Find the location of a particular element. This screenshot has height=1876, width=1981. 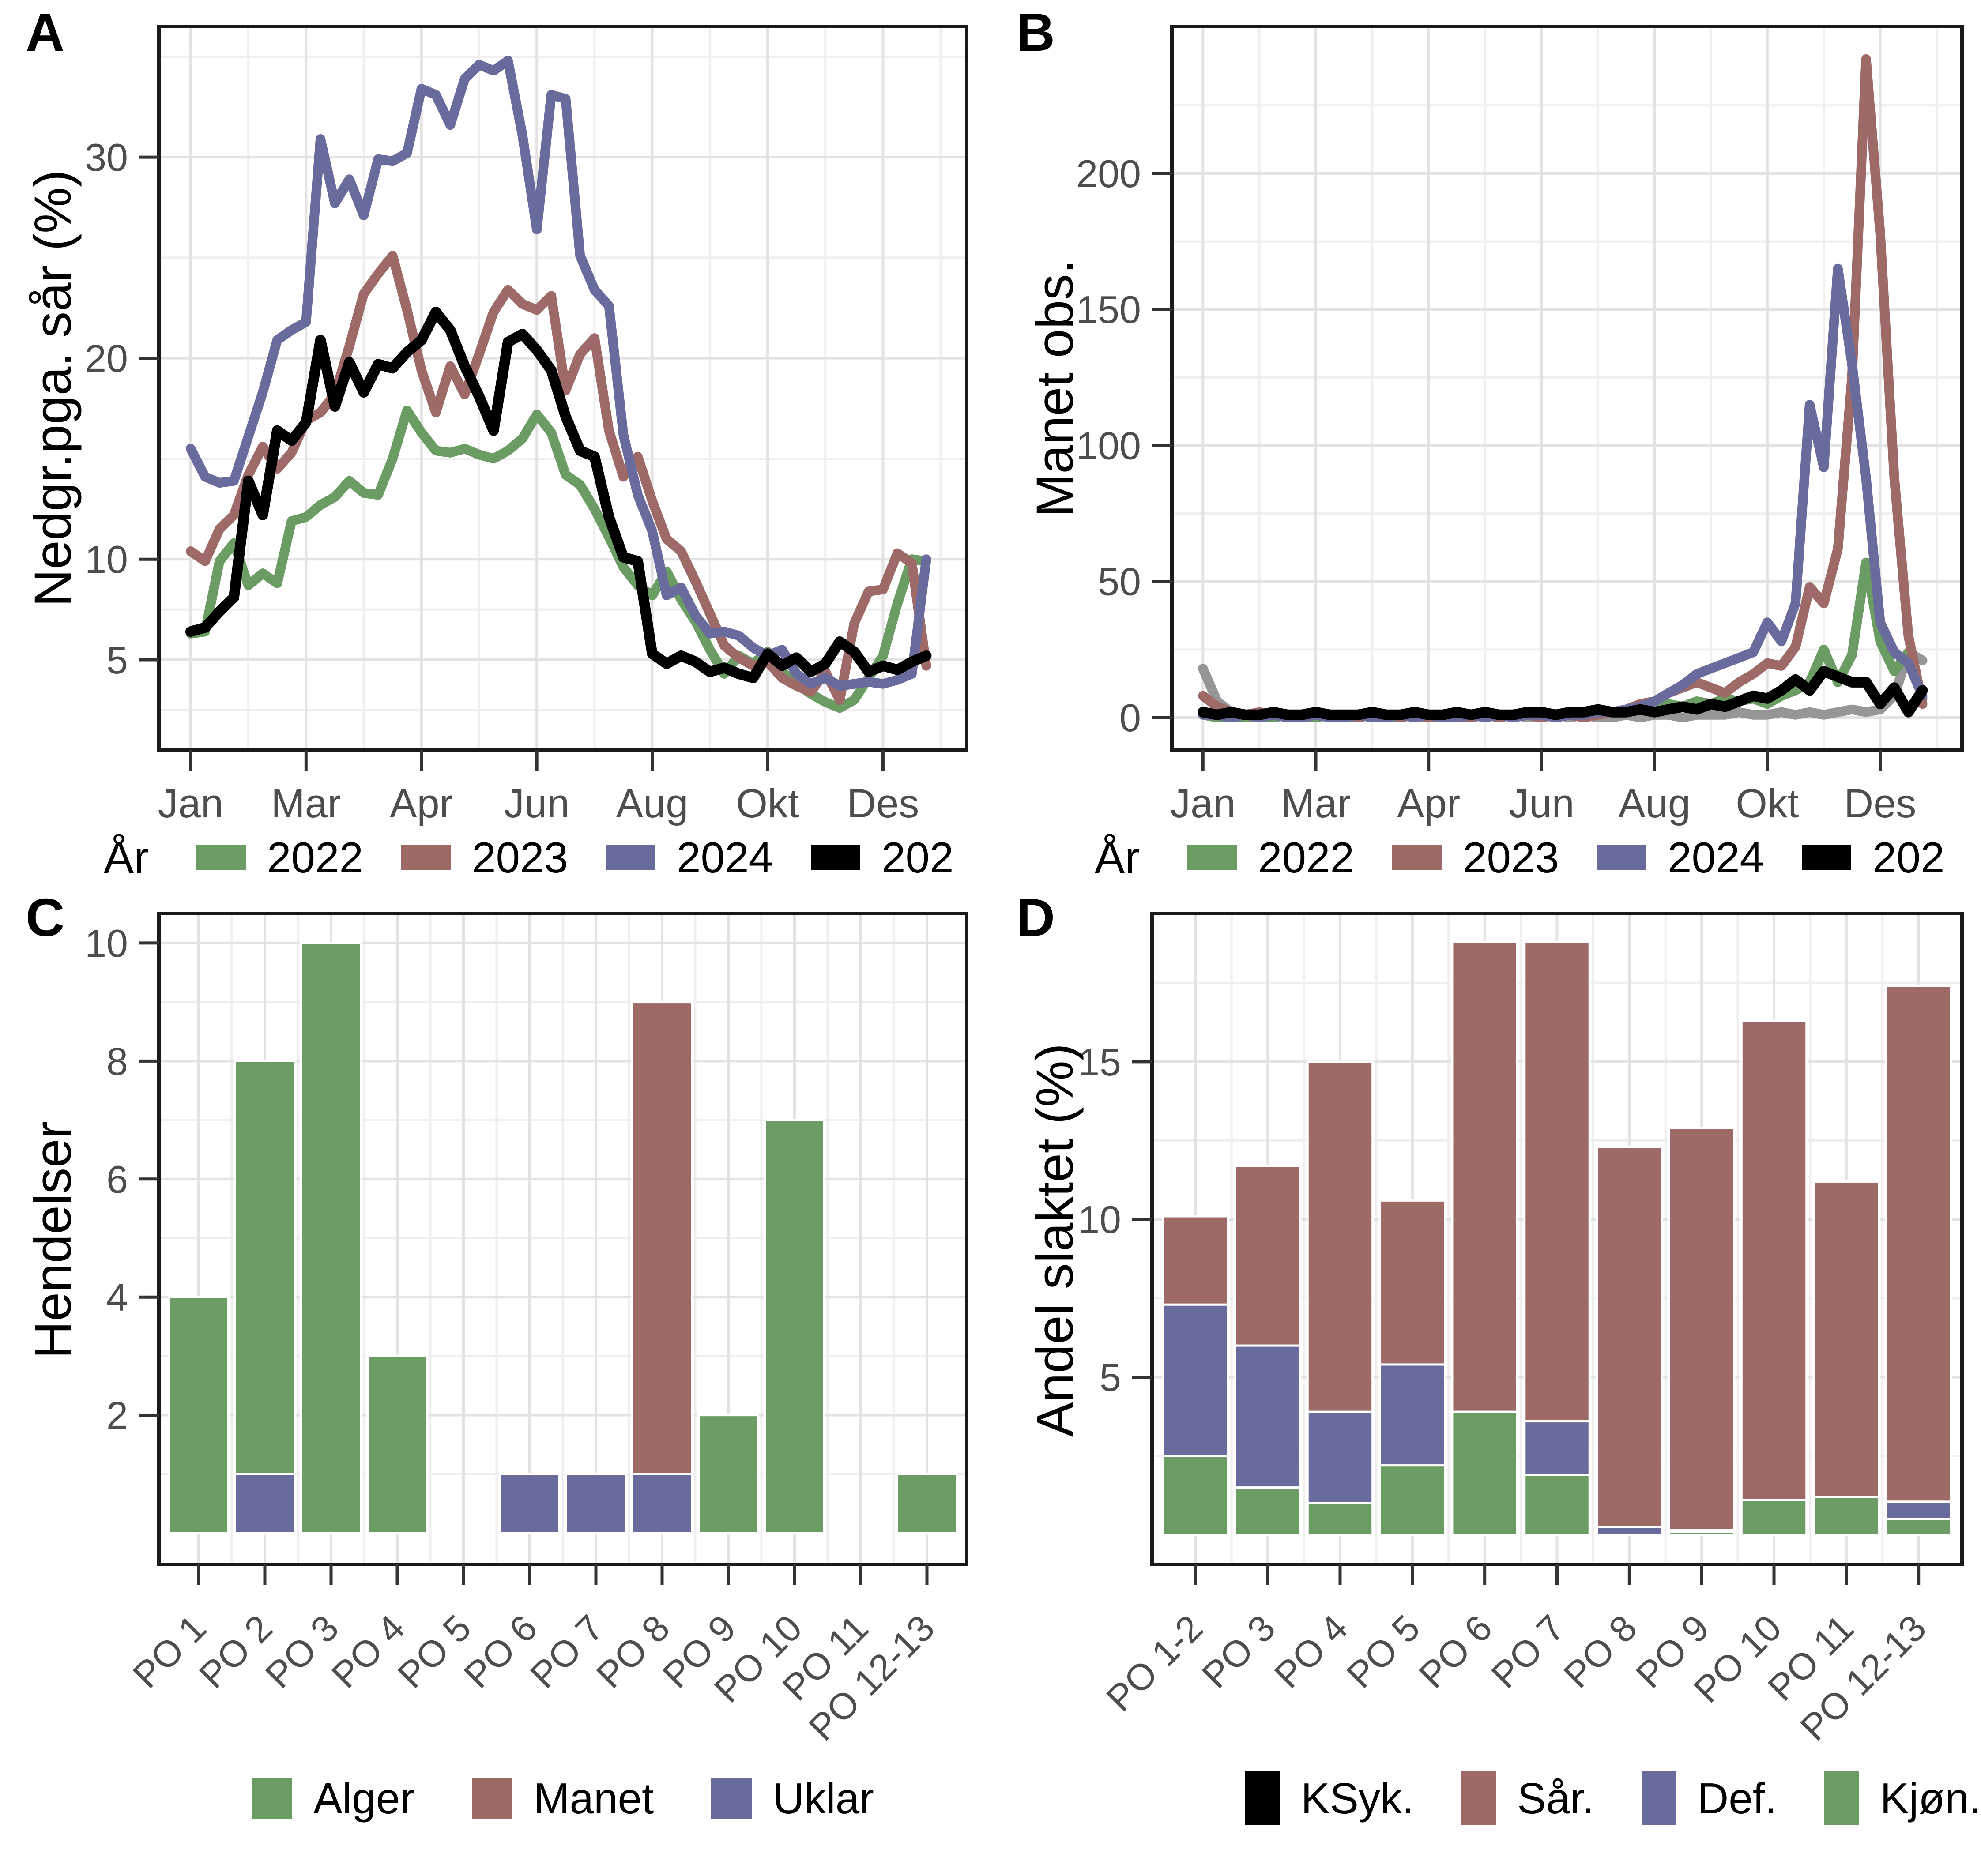

legend-label: 202 is located at coordinates (1908, 857).